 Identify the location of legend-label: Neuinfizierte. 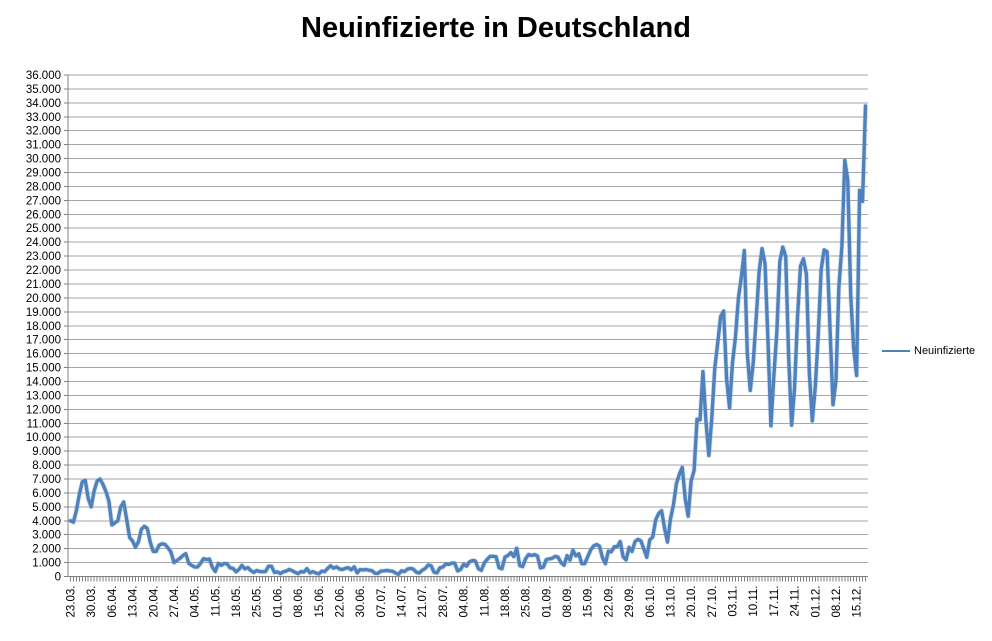
(945, 351).